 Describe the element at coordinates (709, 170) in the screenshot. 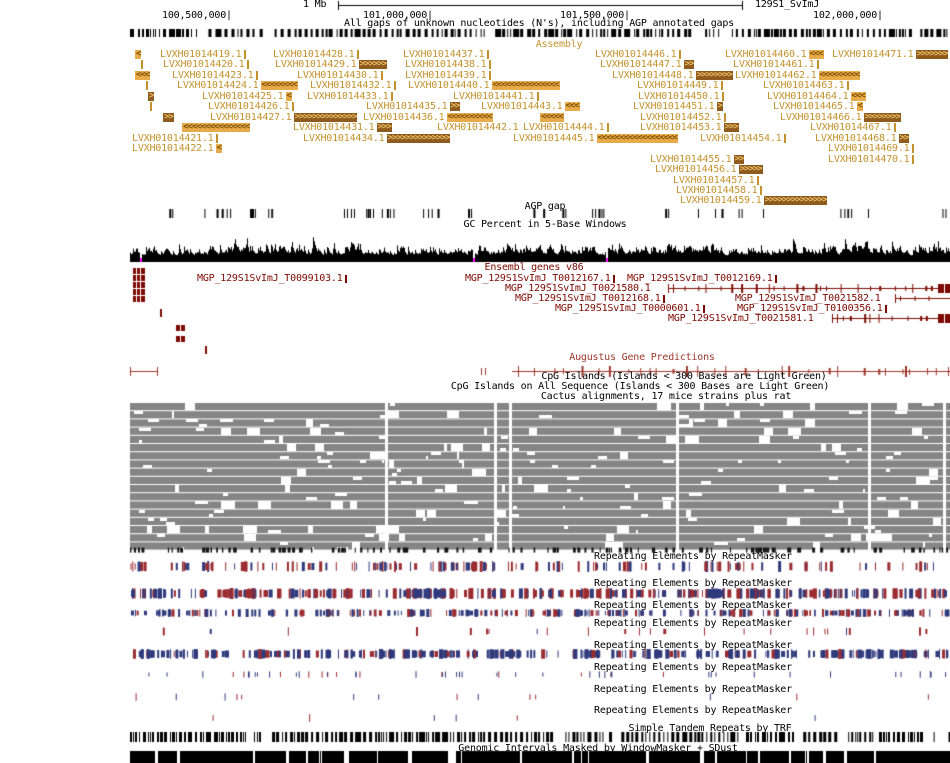

I see `assembly-contig: LVXH01014456.1 >>>>>` at that location.